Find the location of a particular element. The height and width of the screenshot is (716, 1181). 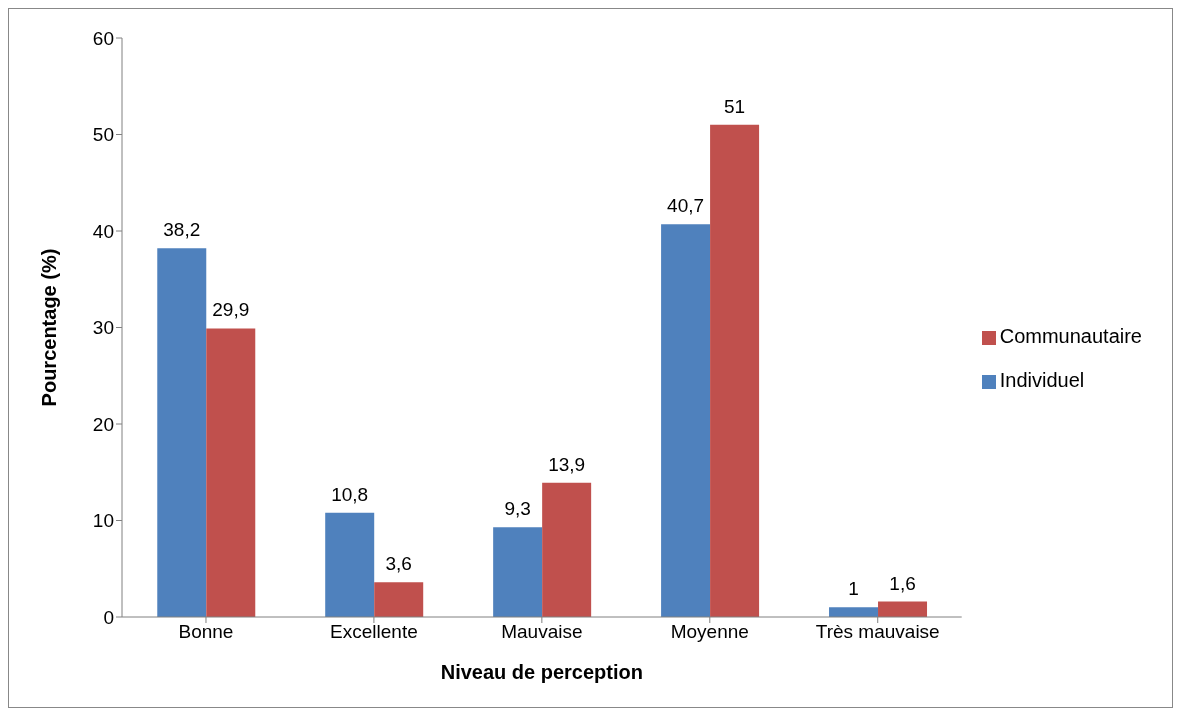

legend-label: Individuel is located at coordinates (1042, 380).